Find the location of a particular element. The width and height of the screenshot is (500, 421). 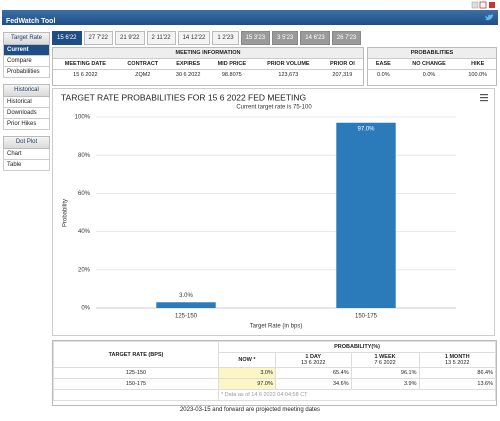

y-tick-label: 80% is located at coordinates (84, 156).